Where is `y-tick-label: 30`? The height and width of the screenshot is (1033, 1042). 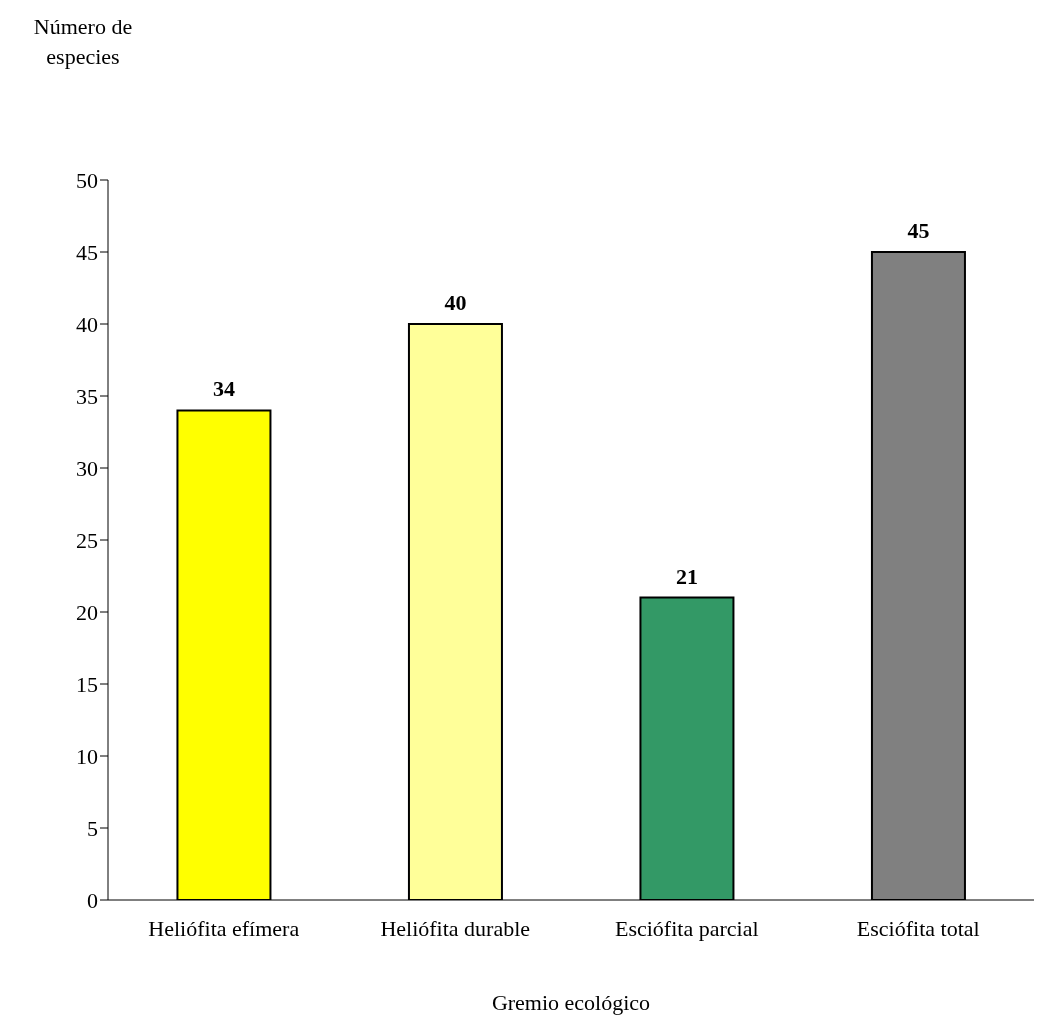
y-tick-label: 30 is located at coordinates (87, 468).